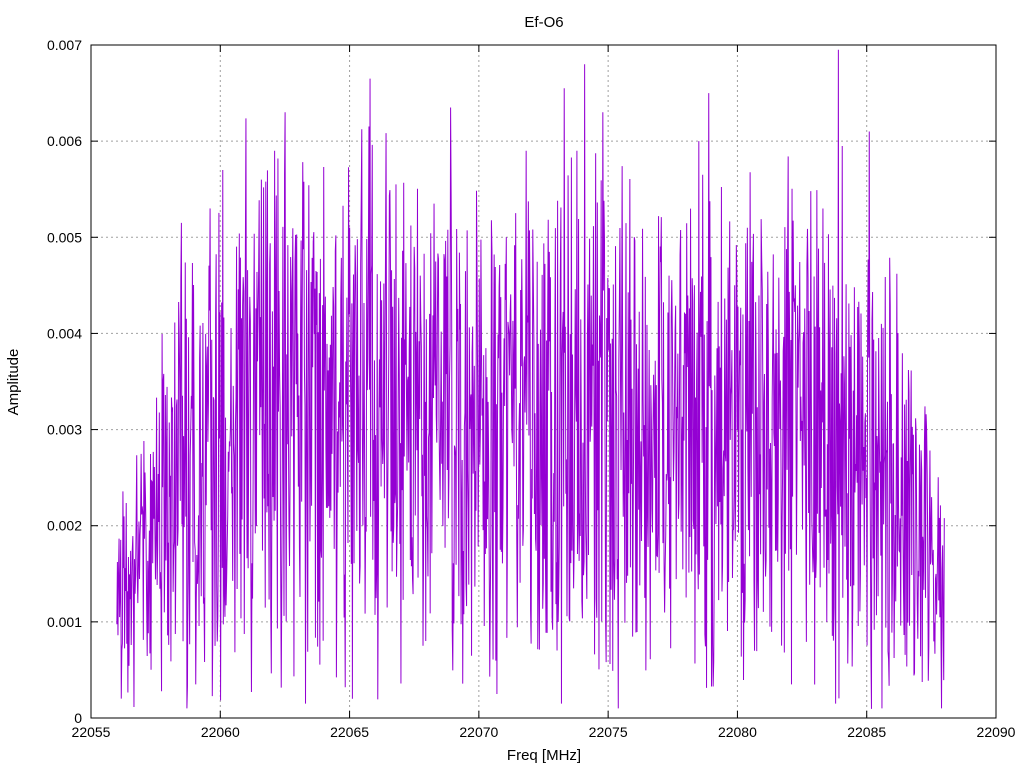  Describe the element at coordinates (64, 430) in the screenshot. I see `y-tick-label: 0.003` at that location.